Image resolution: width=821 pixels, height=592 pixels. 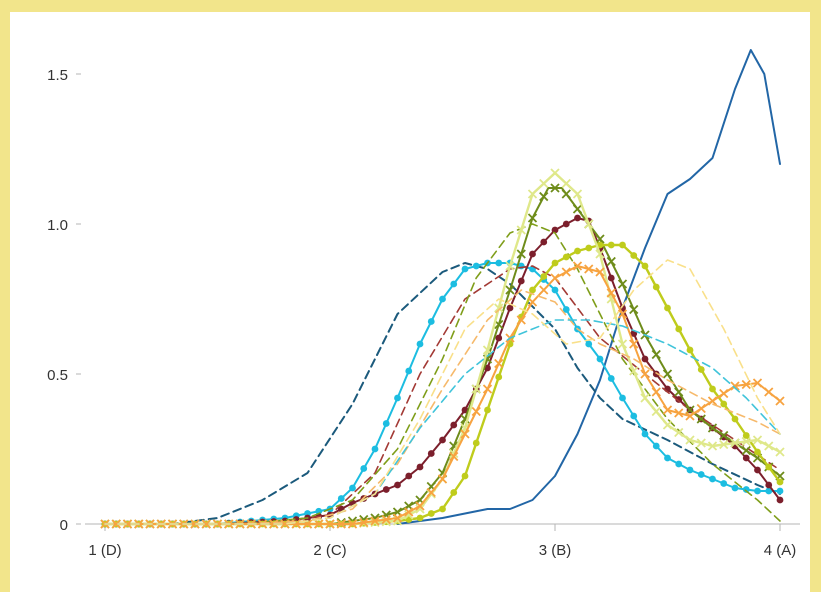 I want to click on y-tick-label: 1.0, so click(x=57, y=225).